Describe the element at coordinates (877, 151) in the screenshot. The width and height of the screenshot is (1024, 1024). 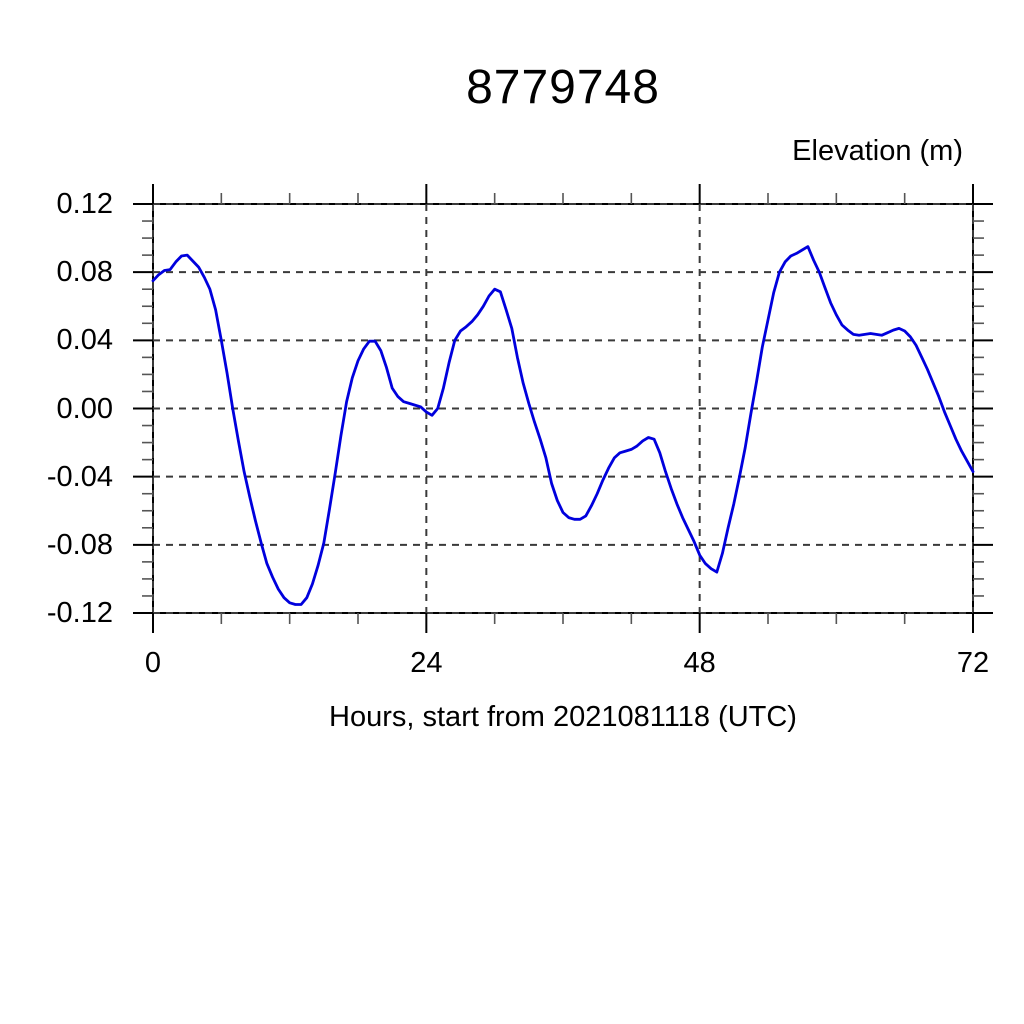
I see `y-axis-title: Elevation (m)` at that location.